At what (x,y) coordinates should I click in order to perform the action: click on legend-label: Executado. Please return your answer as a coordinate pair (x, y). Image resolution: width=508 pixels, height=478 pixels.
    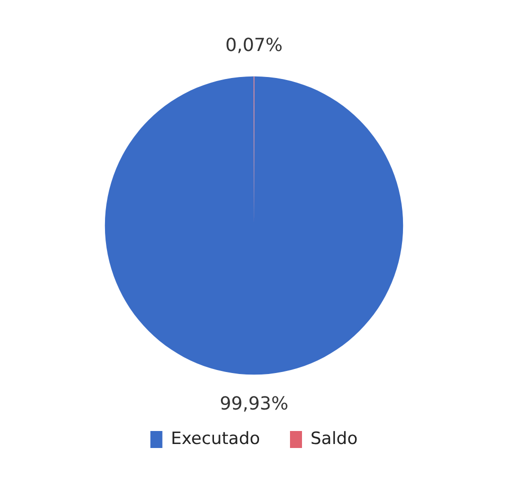
    Looking at the image, I should click on (215, 438).